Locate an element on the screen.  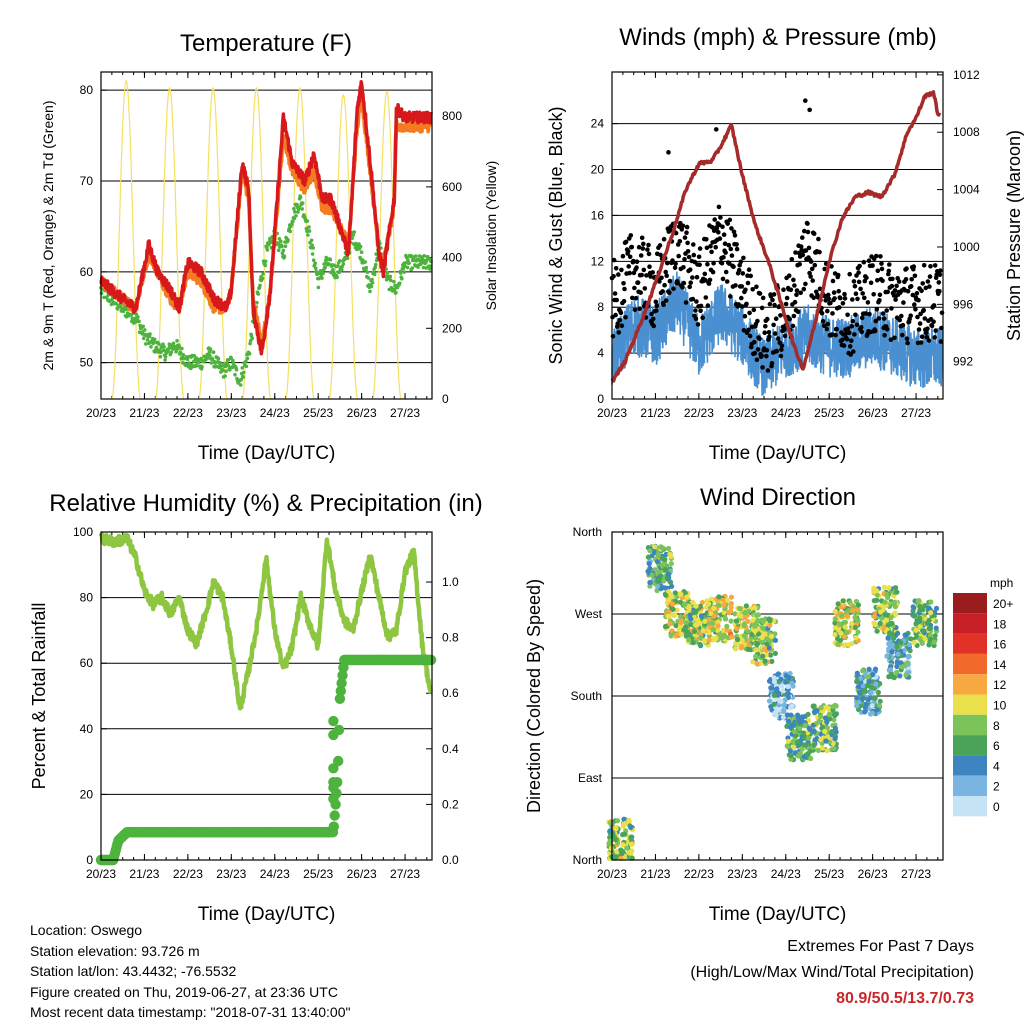
x-tick-label: 22/23 is located at coordinates (188, 413).